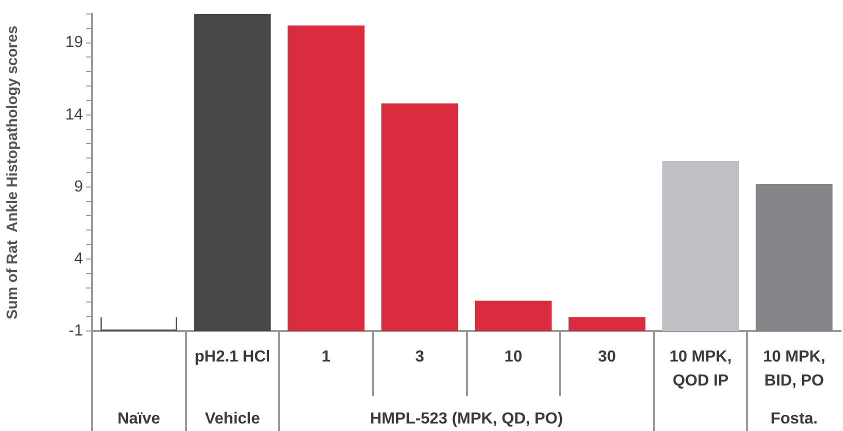 This screenshot has width=843, height=431. What do you see at coordinates (419, 357) in the screenshot?
I see `x-tick-label: 3` at bounding box center [419, 357].